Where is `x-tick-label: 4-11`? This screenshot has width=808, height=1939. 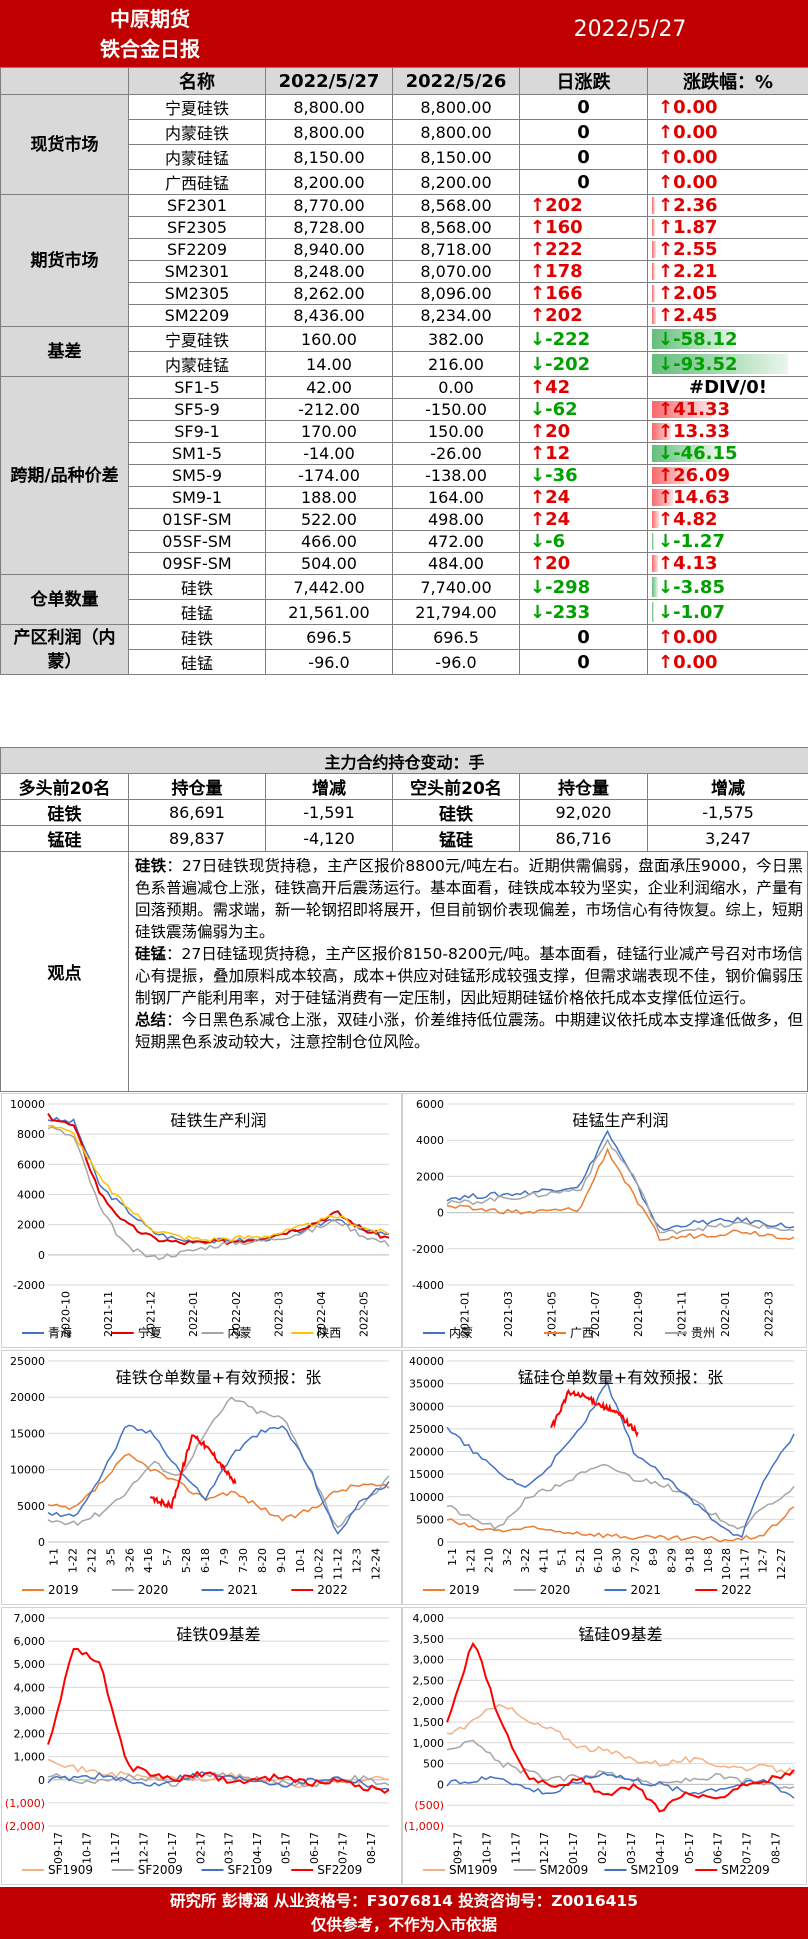 x-tick-label: 4-11 is located at coordinates (543, 1560).